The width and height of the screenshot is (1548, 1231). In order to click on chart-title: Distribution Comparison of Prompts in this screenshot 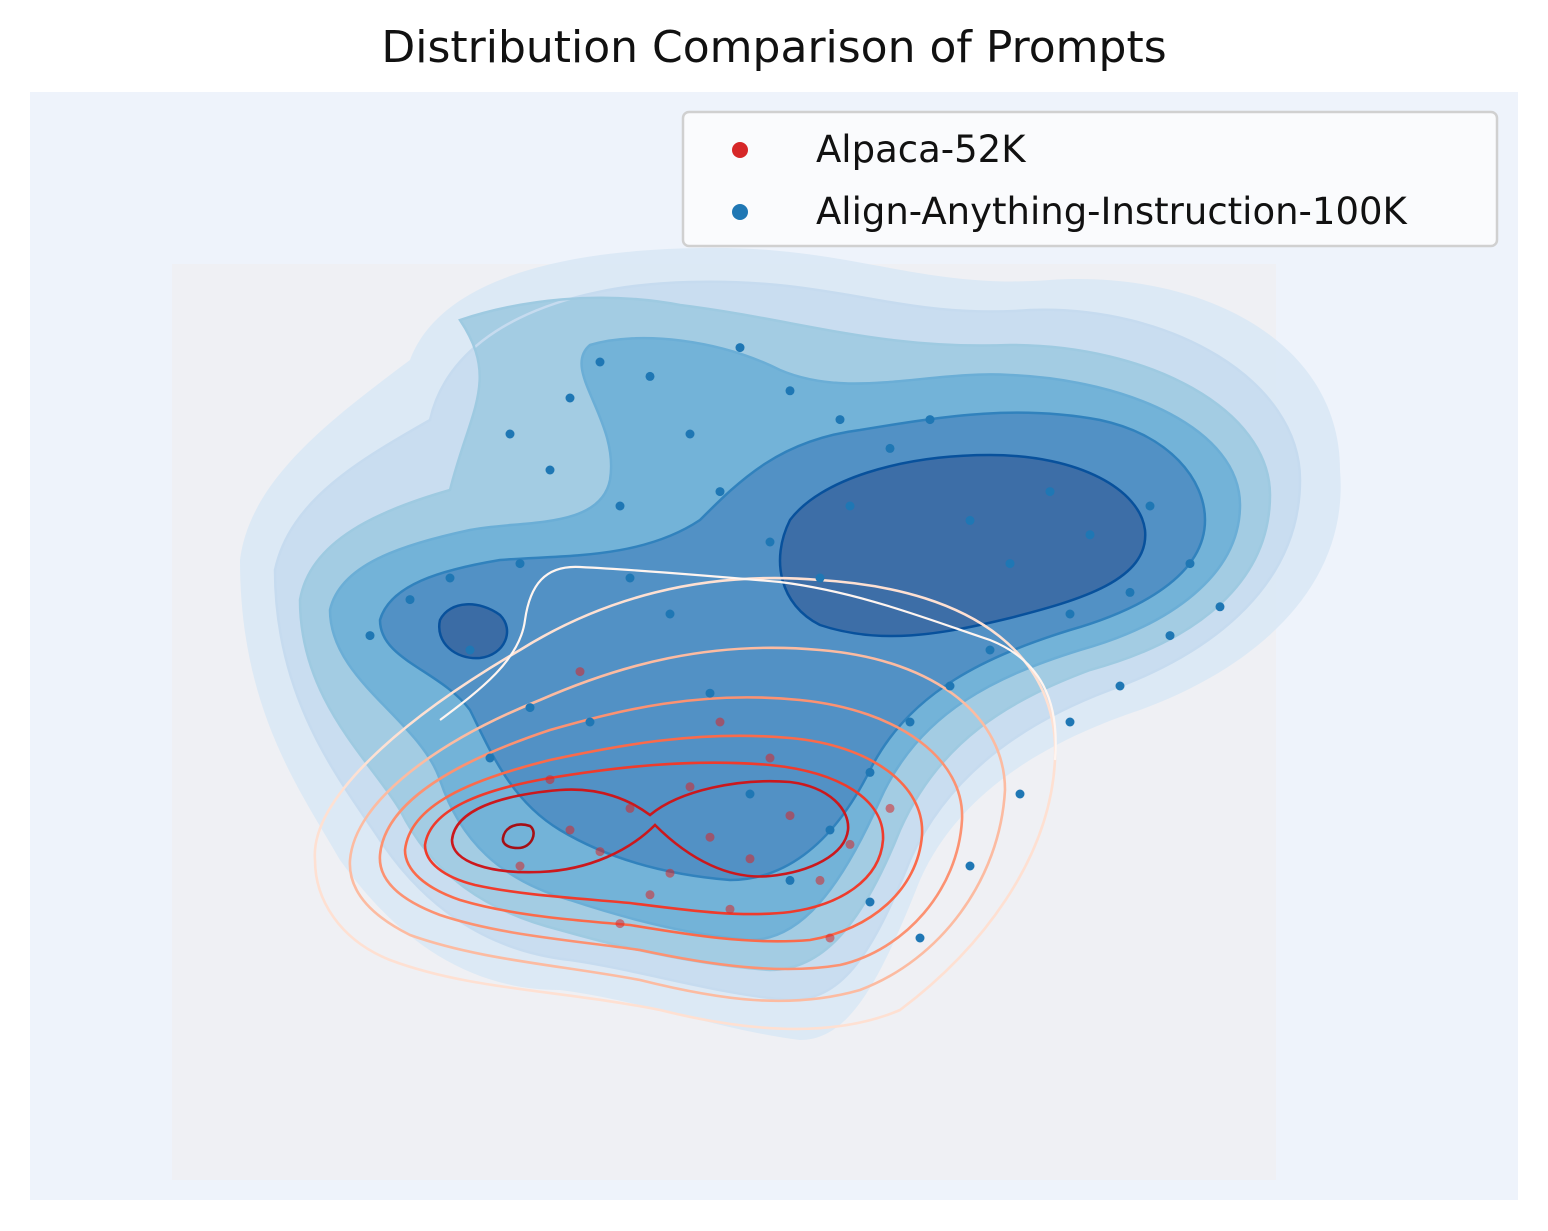, I will do `click(774, 47)`.